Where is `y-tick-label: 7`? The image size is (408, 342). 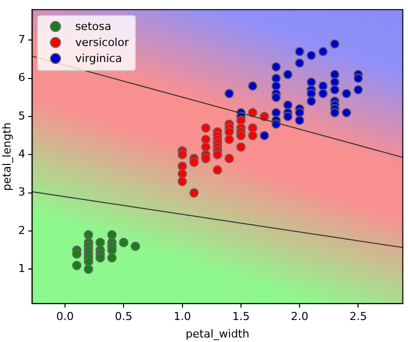
y-tick-label: 7 is located at coordinates (22, 39).